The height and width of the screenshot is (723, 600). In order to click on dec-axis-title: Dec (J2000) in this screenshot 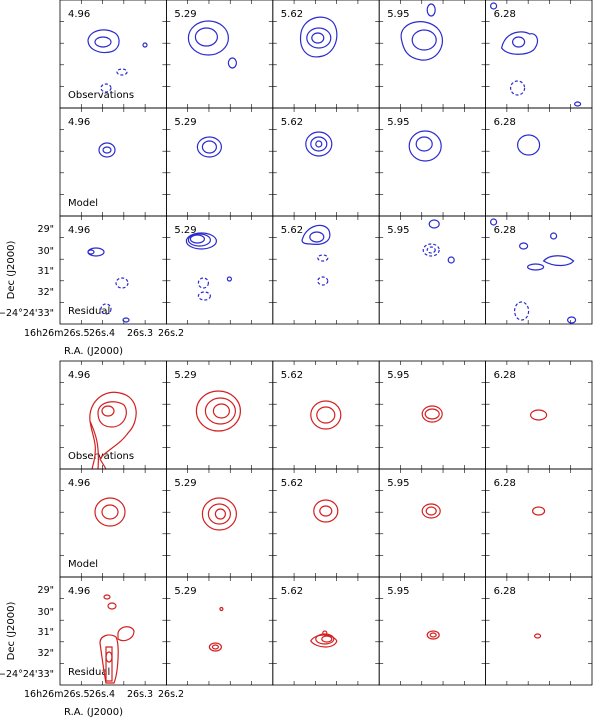, I will do `click(11, 270)`.